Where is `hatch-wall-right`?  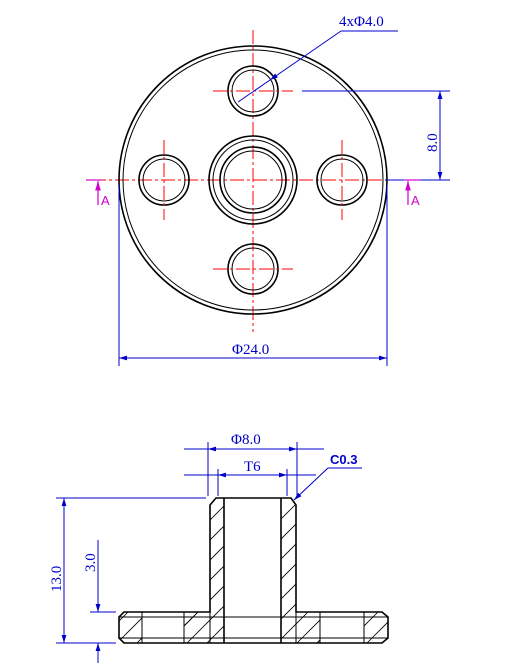
hatch-wall-right is located at coordinates (288, 570).